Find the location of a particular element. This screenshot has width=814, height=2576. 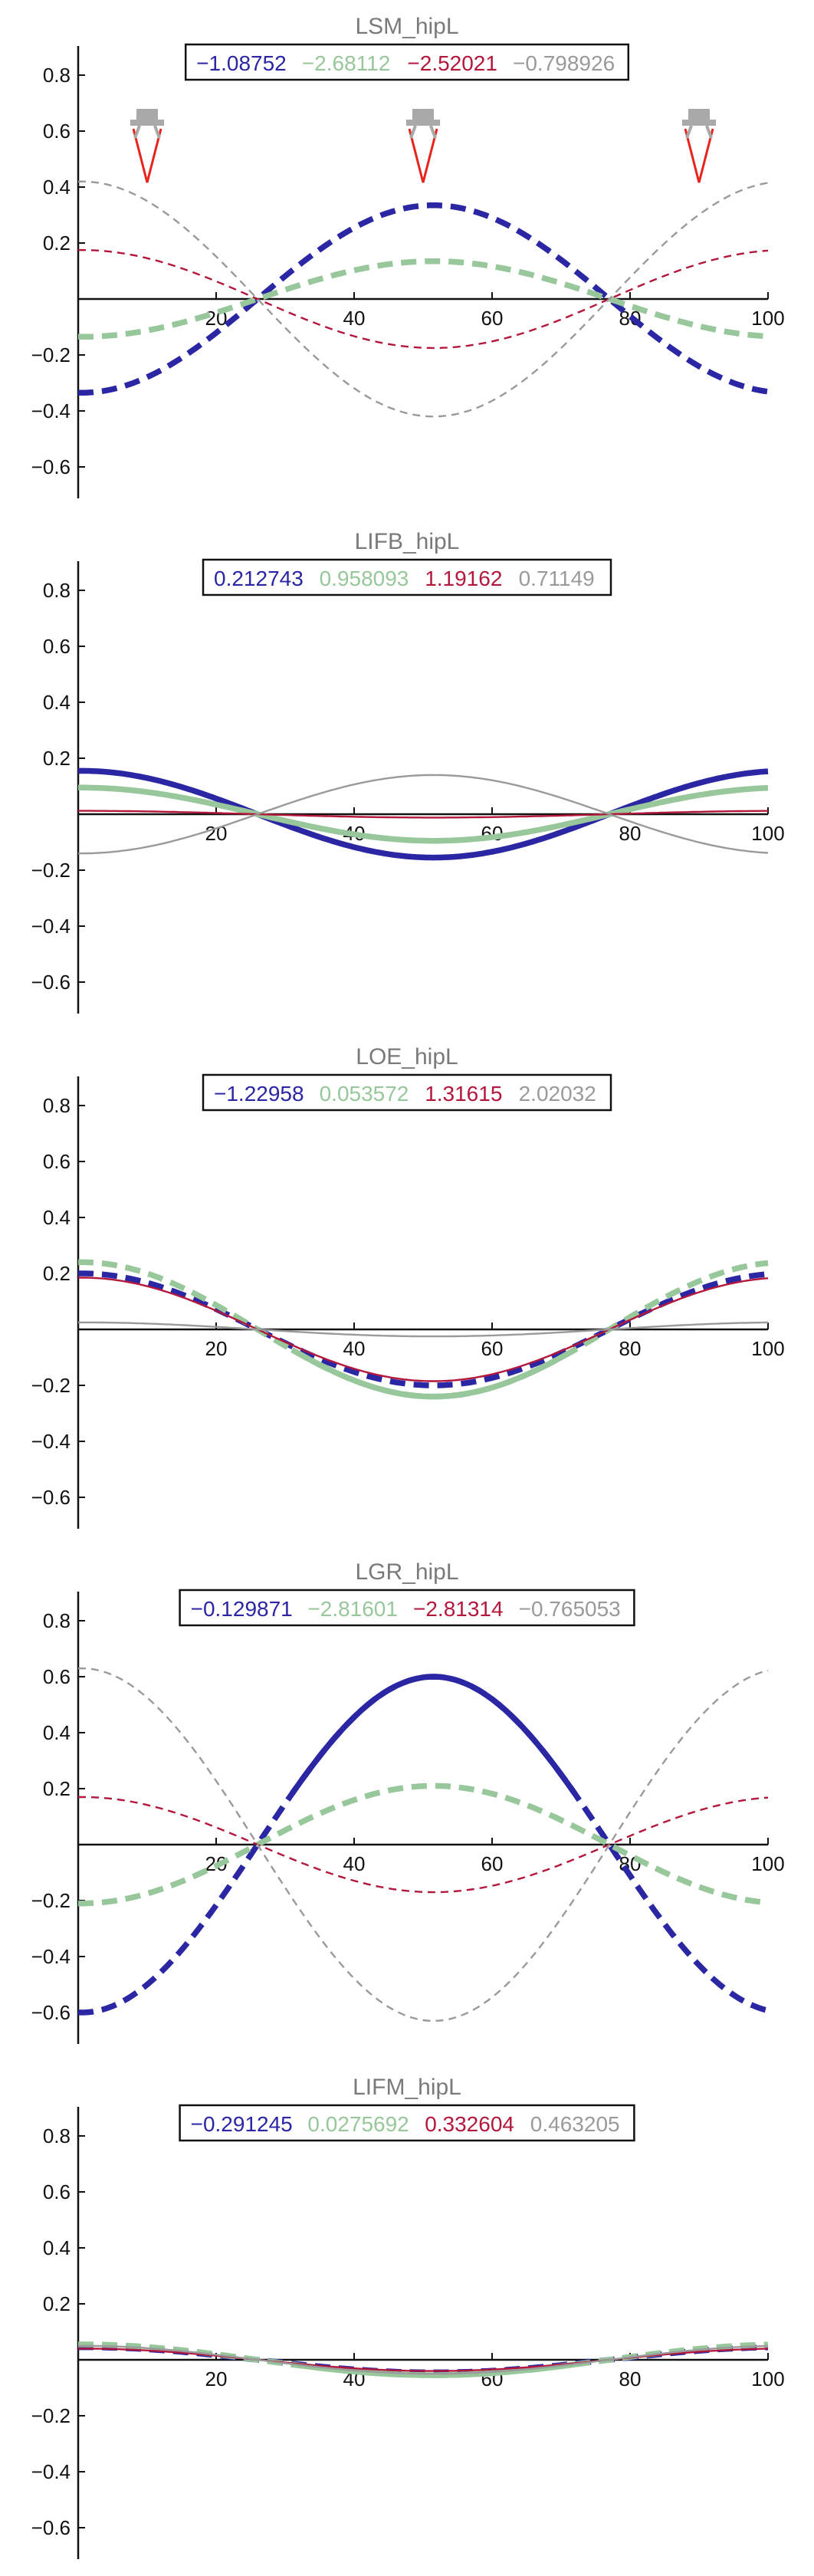

legend: −1.08752 −2.68112 −2.52021 −0.798926 is located at coordinates (407, 62).